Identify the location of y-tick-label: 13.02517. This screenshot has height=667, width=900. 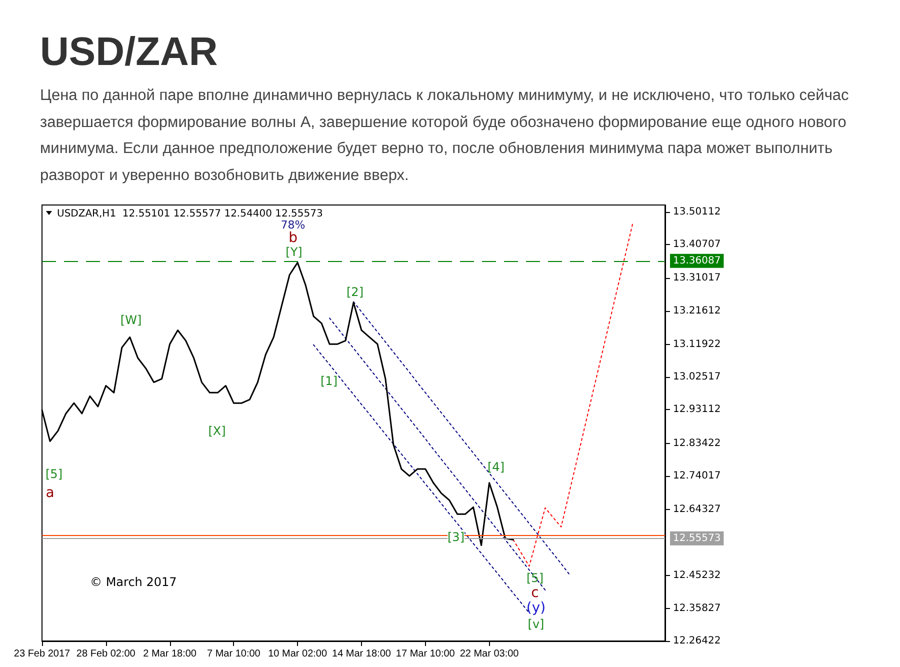
(697, 377).